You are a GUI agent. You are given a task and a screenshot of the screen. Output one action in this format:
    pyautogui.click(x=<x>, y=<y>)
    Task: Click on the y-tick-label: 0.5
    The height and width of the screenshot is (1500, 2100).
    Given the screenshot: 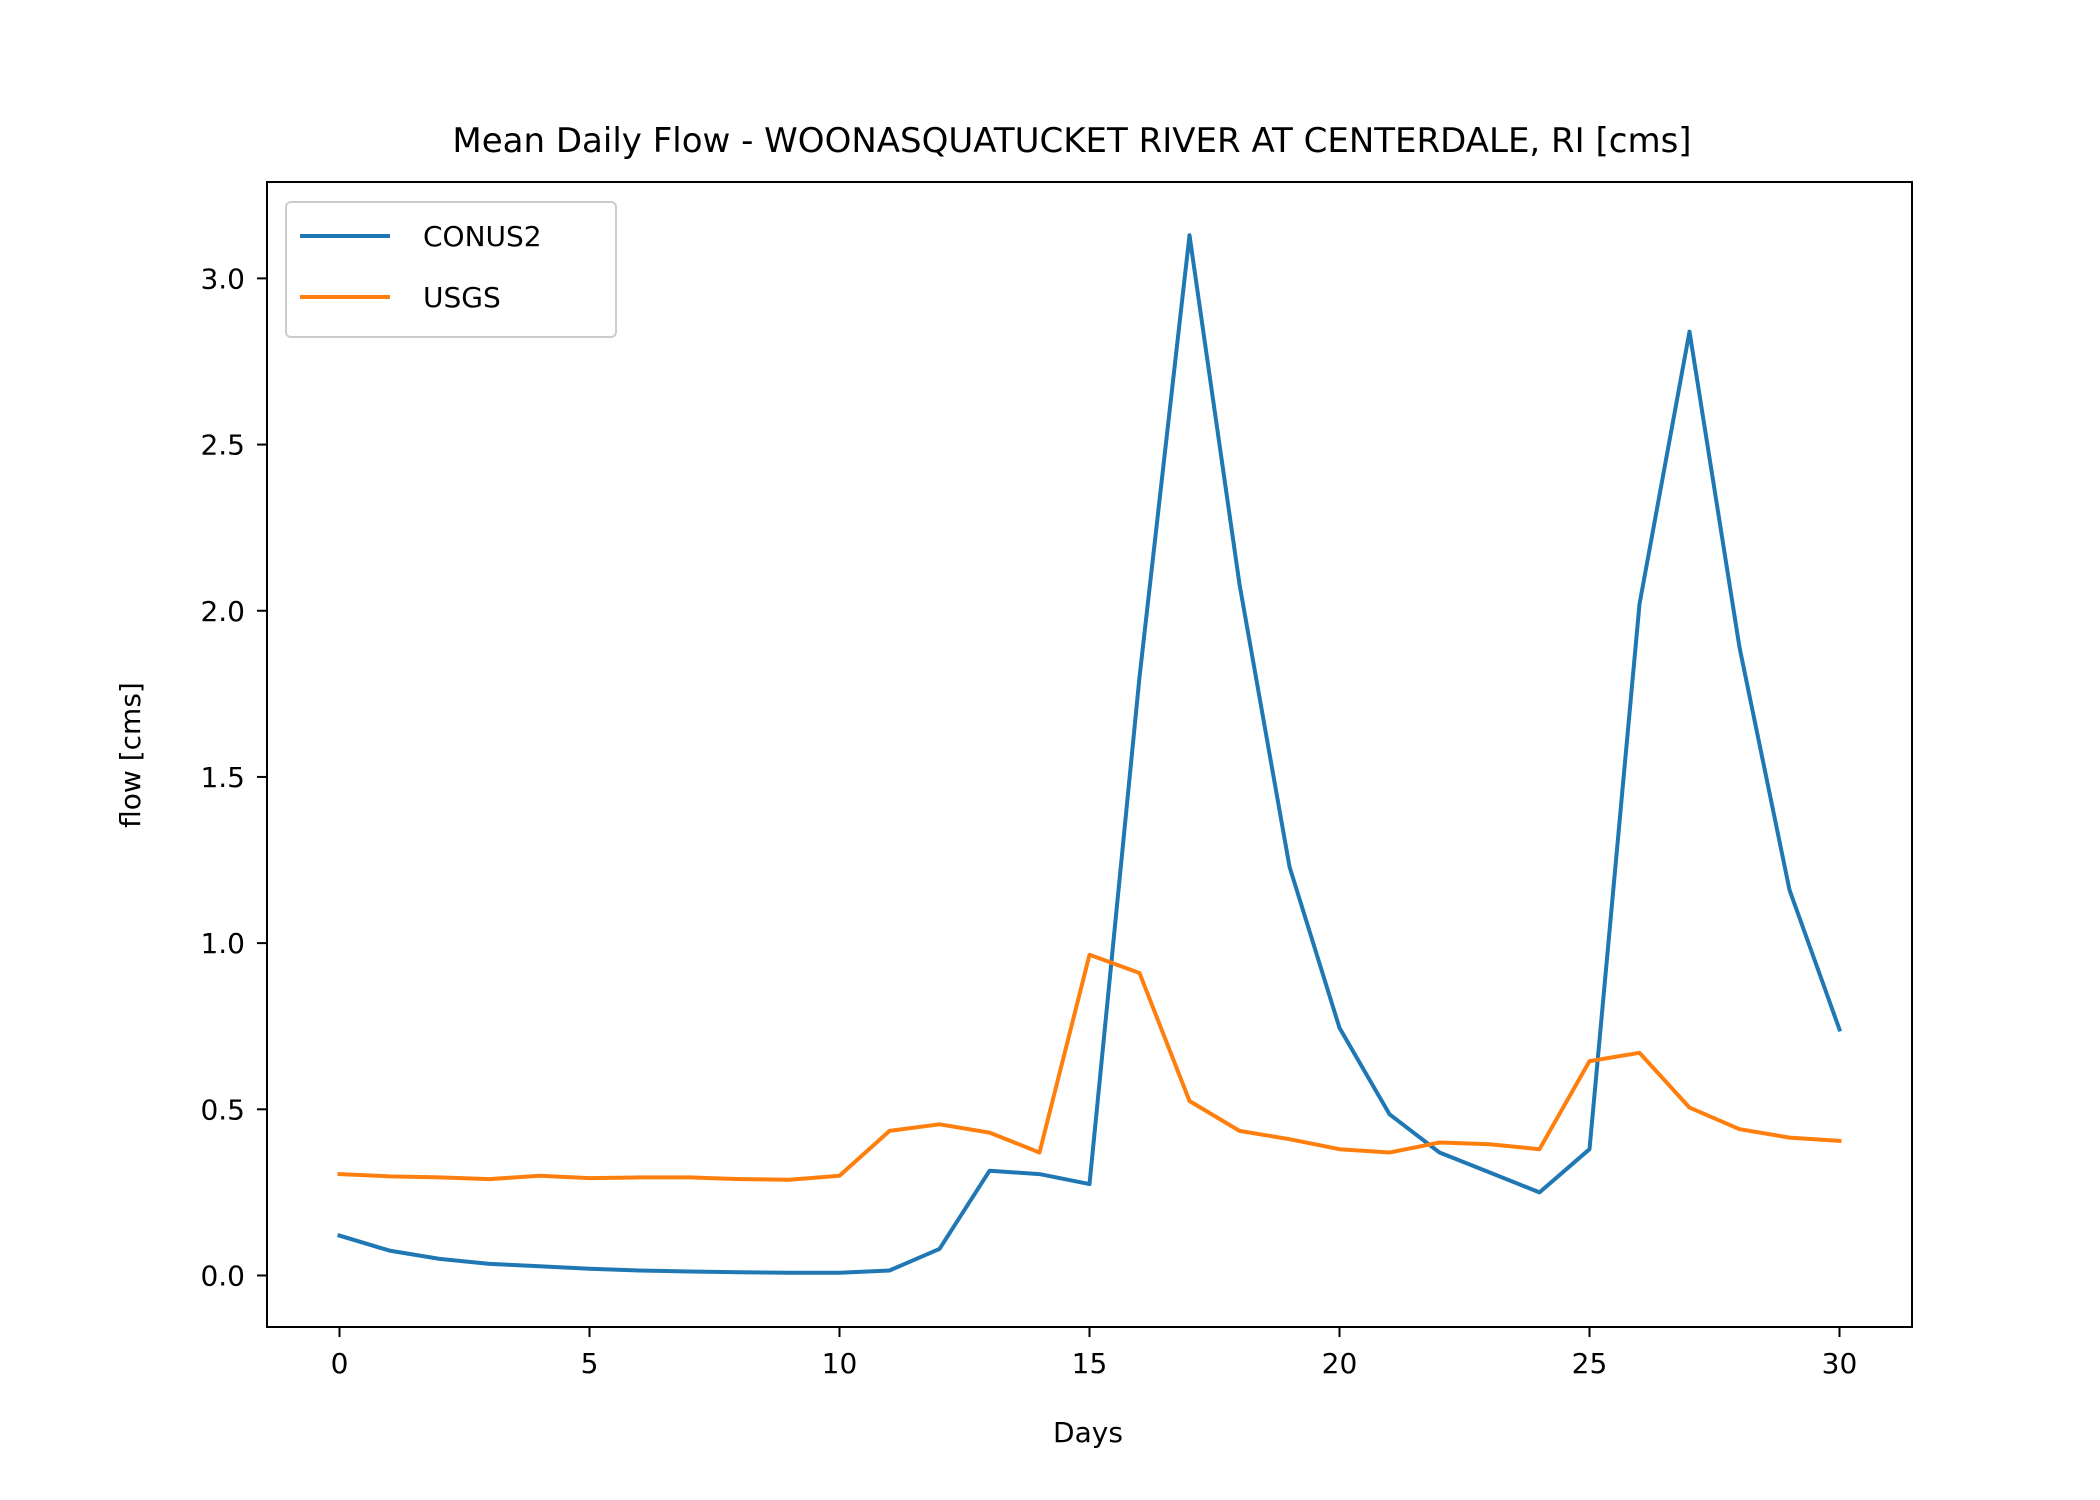 What is the action you would take?
    pyautogui.click(x=222, y=1109)
    